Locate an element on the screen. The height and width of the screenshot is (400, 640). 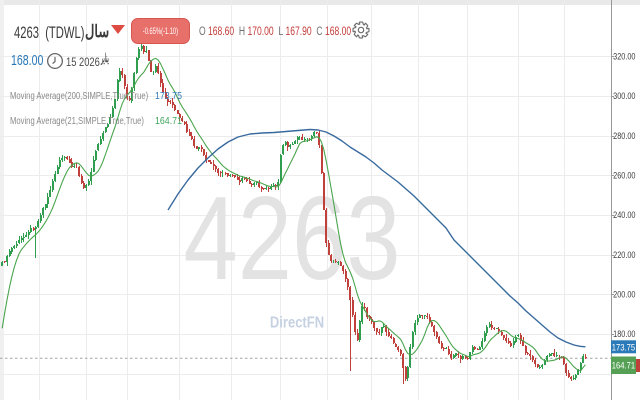
svg-text: 280.00 is located at coordinates (624, 136).